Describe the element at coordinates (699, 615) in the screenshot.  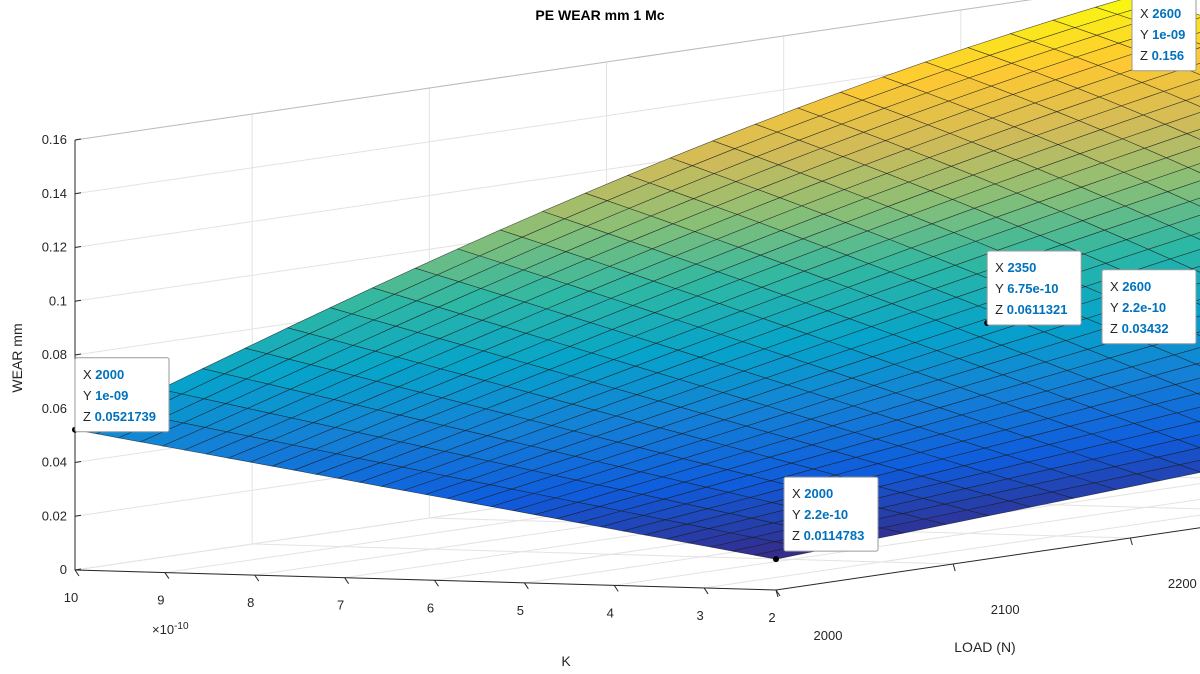
I see `y-tick-label: 3` at that location.